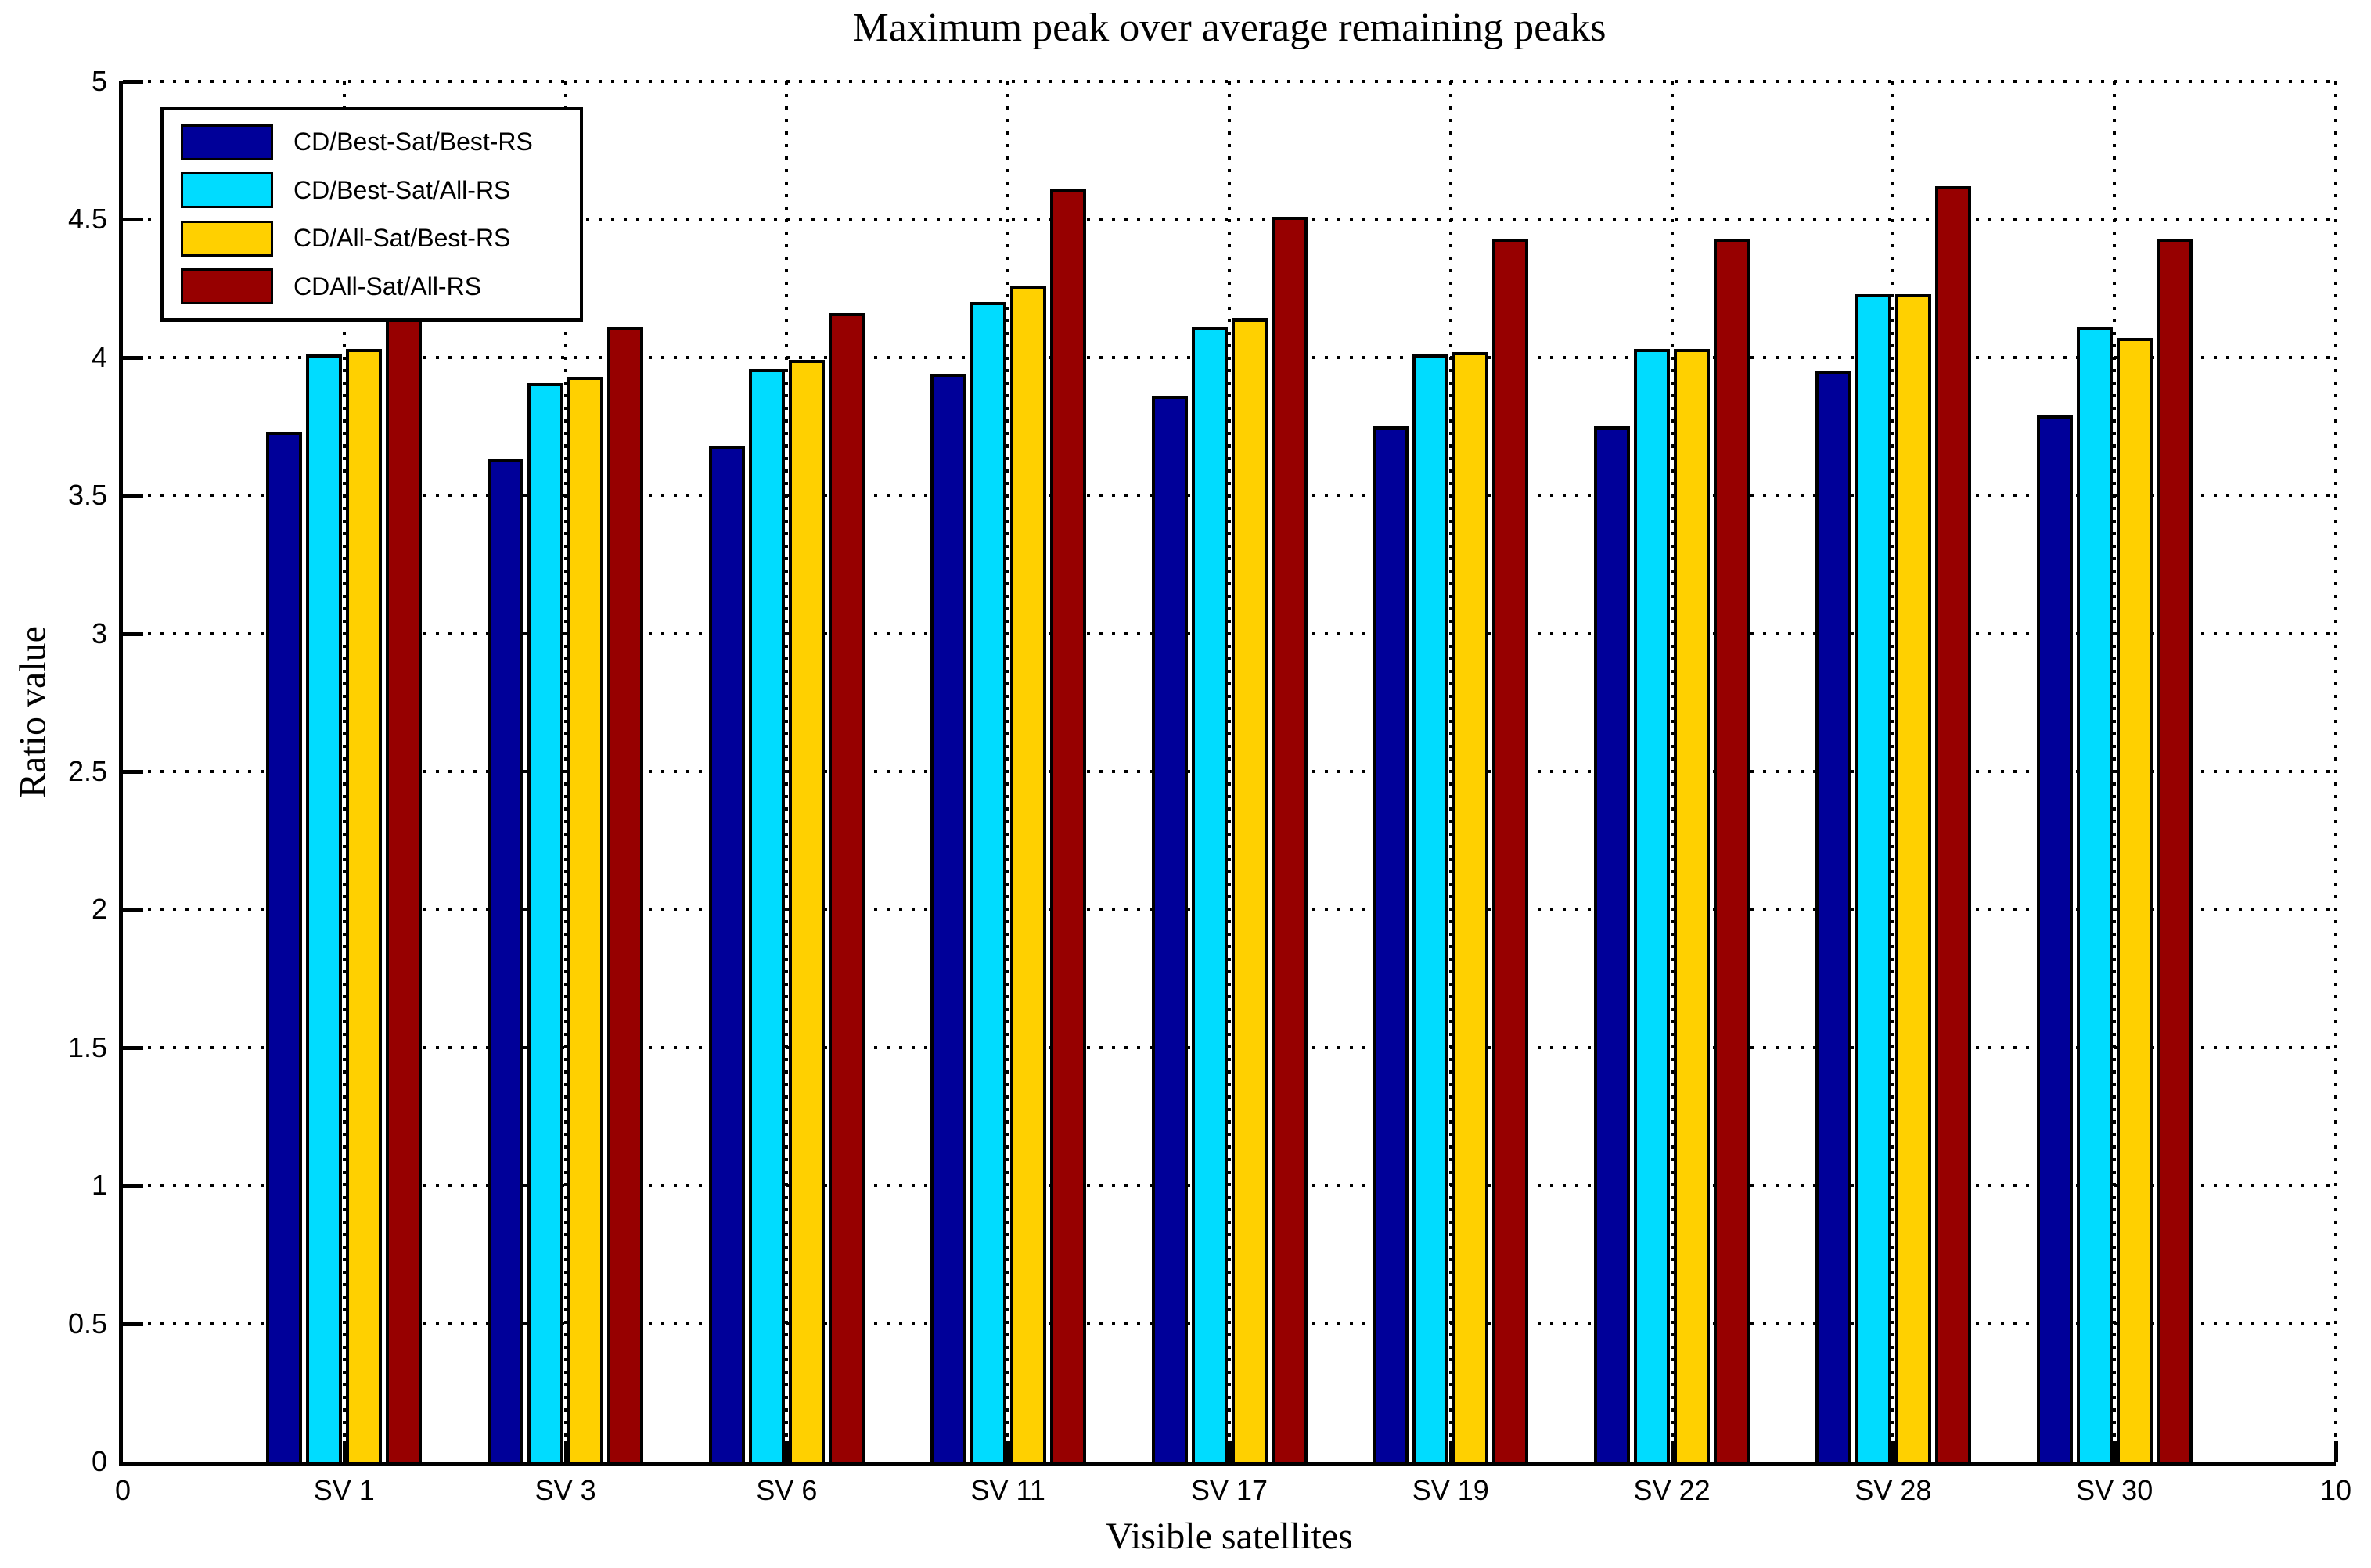 This screenshot has width=2371, height=1568. What do you see at coordinates (625, 894) in the screenshot?
I see `bar-sv3-s3` at bounding box center [625, 894].